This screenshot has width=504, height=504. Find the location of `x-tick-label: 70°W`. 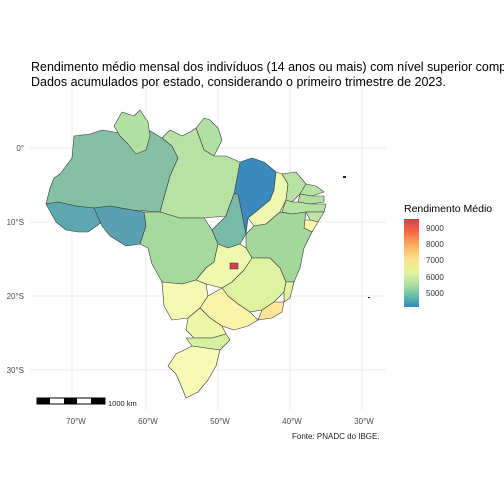

x-tick-label: 70°W is located at coordinates (76, 421).